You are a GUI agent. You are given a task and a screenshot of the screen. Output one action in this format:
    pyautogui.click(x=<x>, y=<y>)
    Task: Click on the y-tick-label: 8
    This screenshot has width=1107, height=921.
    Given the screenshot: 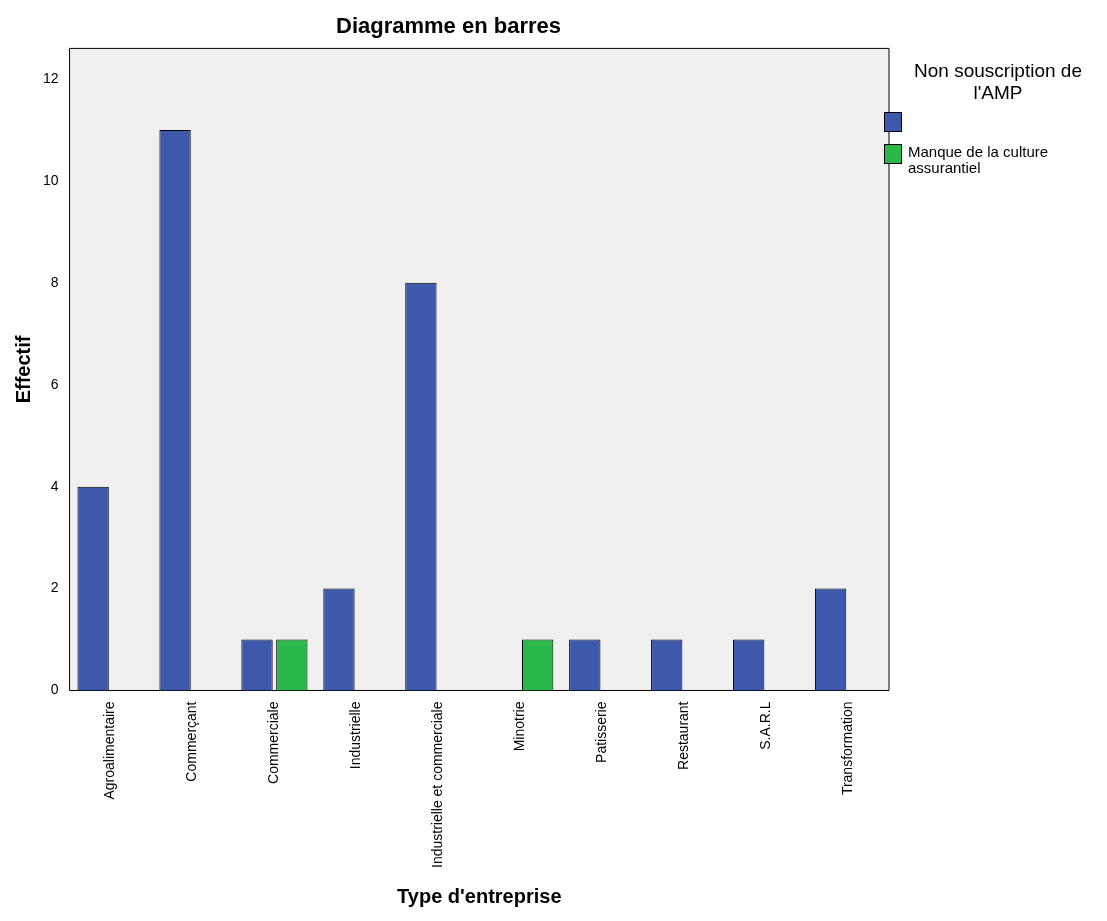 What is the action you would take?
    pyautogui.click(x=54, y=281)
    